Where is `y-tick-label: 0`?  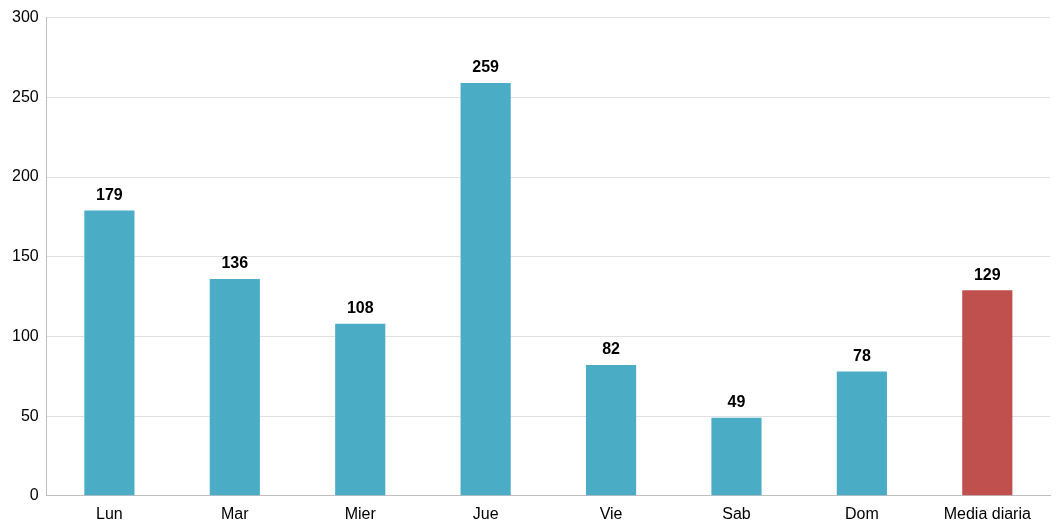 y-tick-label: 0 is located at coordinates (34, 495).